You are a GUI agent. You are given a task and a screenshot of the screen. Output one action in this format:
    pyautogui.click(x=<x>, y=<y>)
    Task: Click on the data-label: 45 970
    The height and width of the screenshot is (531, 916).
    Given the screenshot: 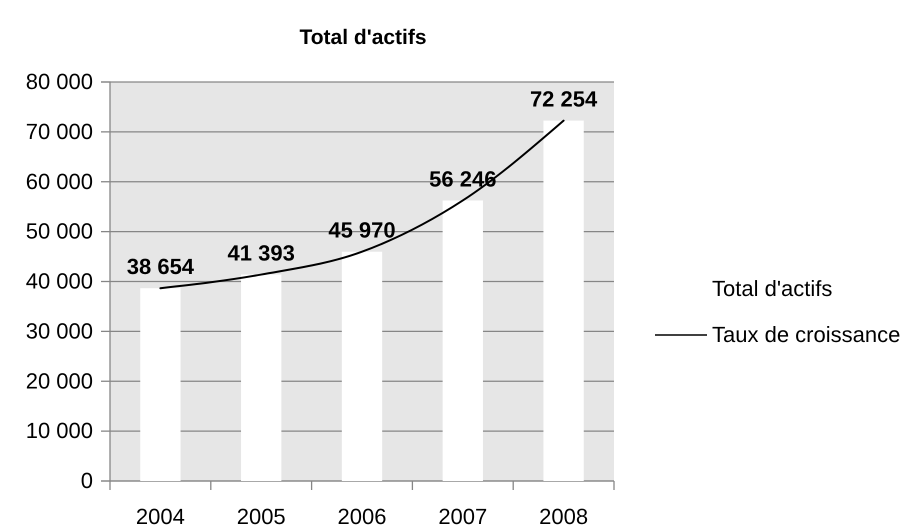 What is the action you would take?
    pyautogui.click(x=362, y=230)
    